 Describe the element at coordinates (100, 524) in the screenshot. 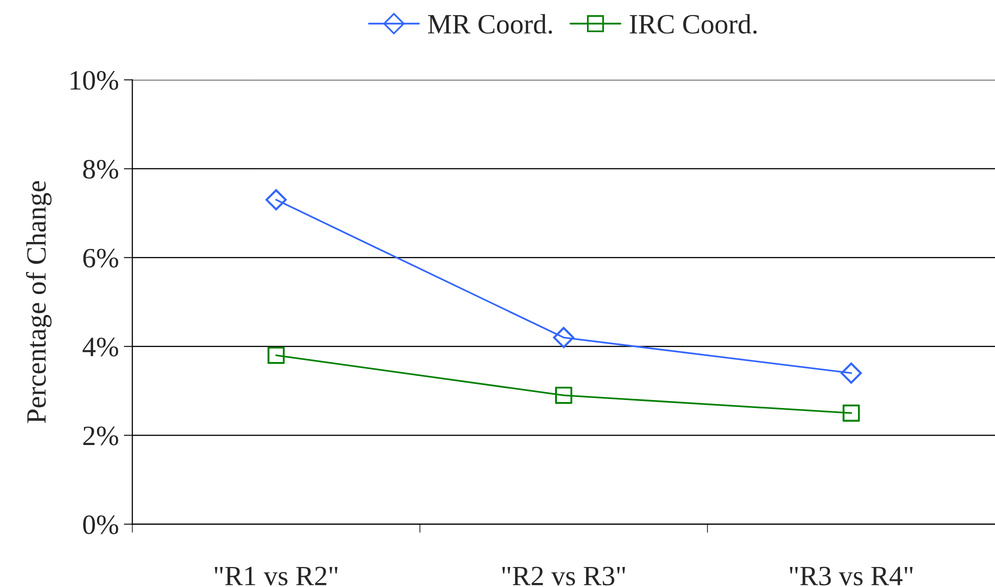

I see `y-tick-label: 0%` at that location.